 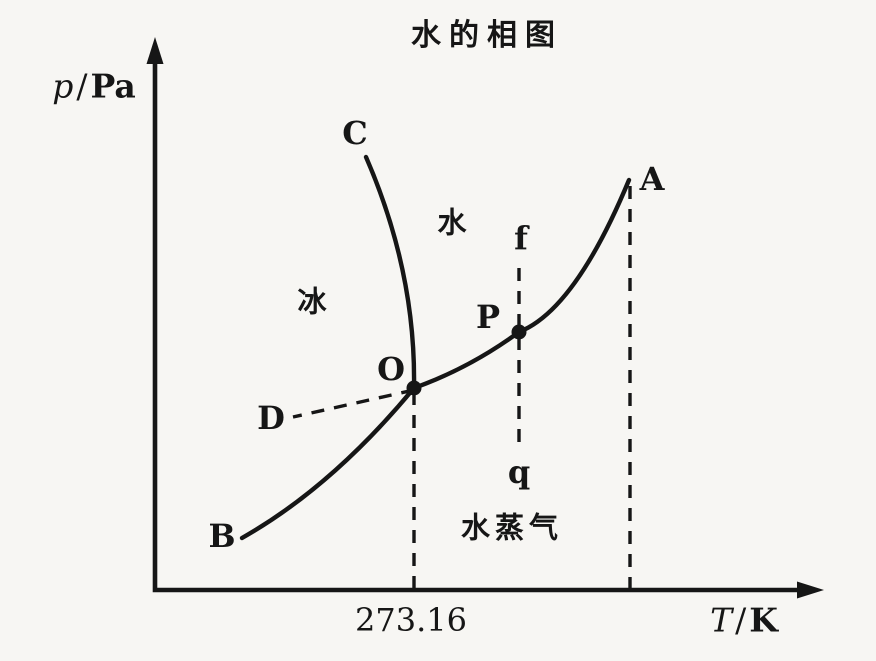 I want to click on x-axis-label: T/K, so click(x=744, y=620).